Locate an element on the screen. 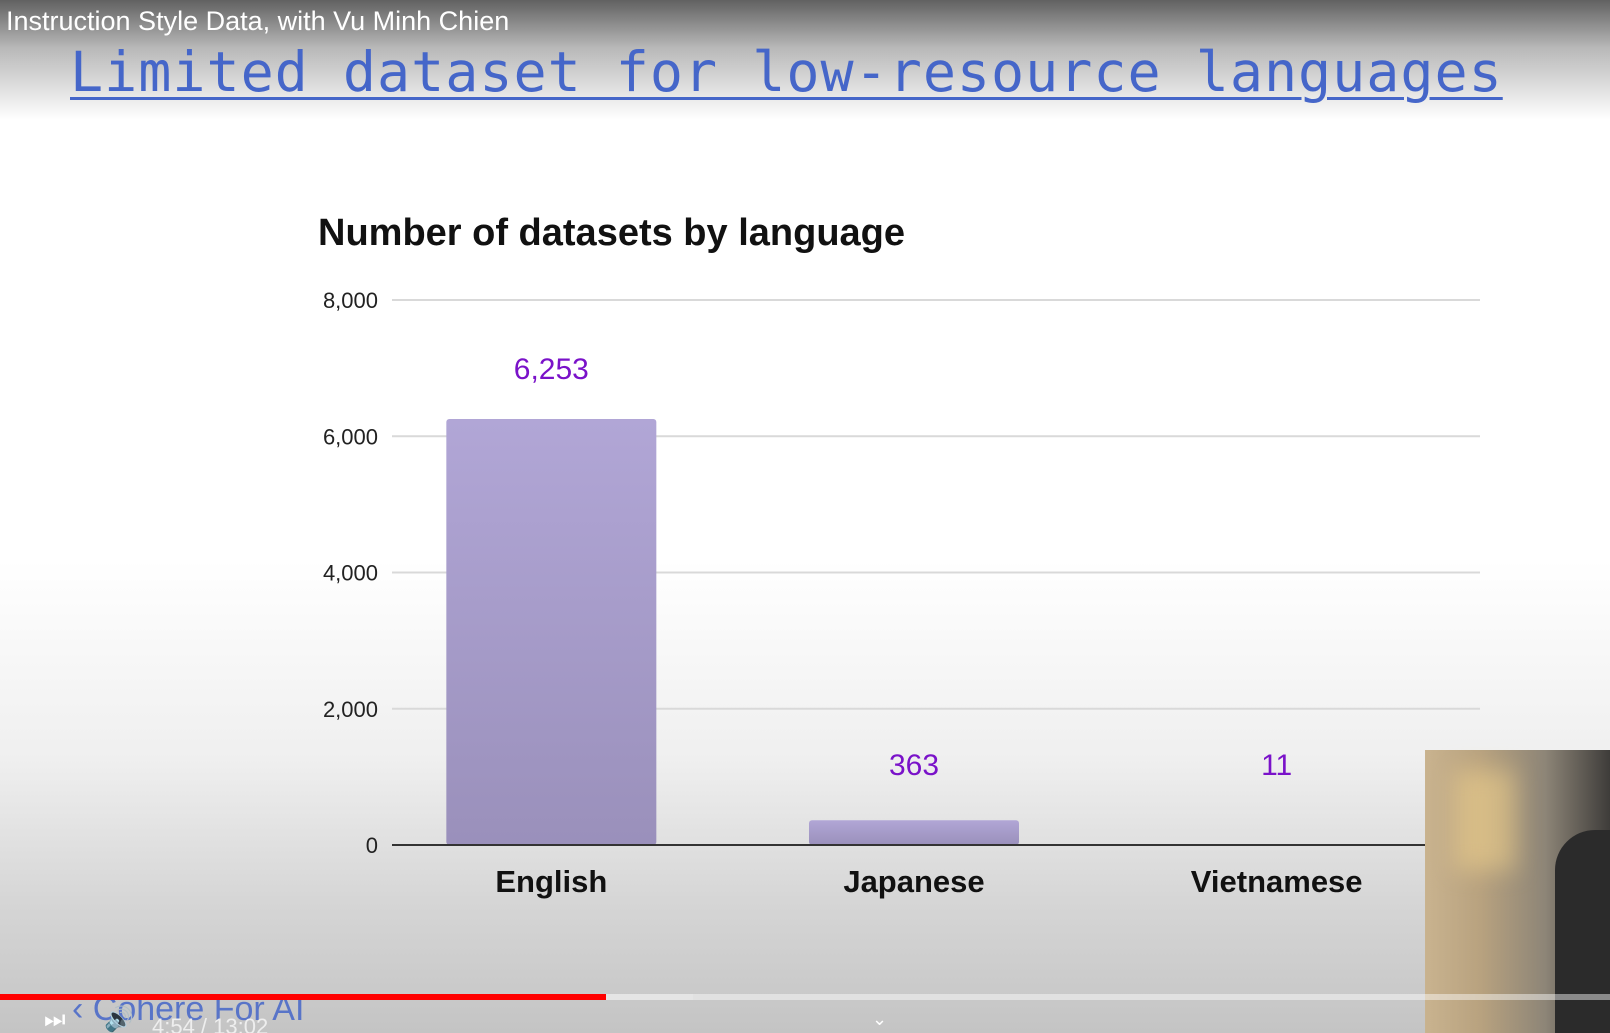  title-overlay is located at coordinates (805, 60).